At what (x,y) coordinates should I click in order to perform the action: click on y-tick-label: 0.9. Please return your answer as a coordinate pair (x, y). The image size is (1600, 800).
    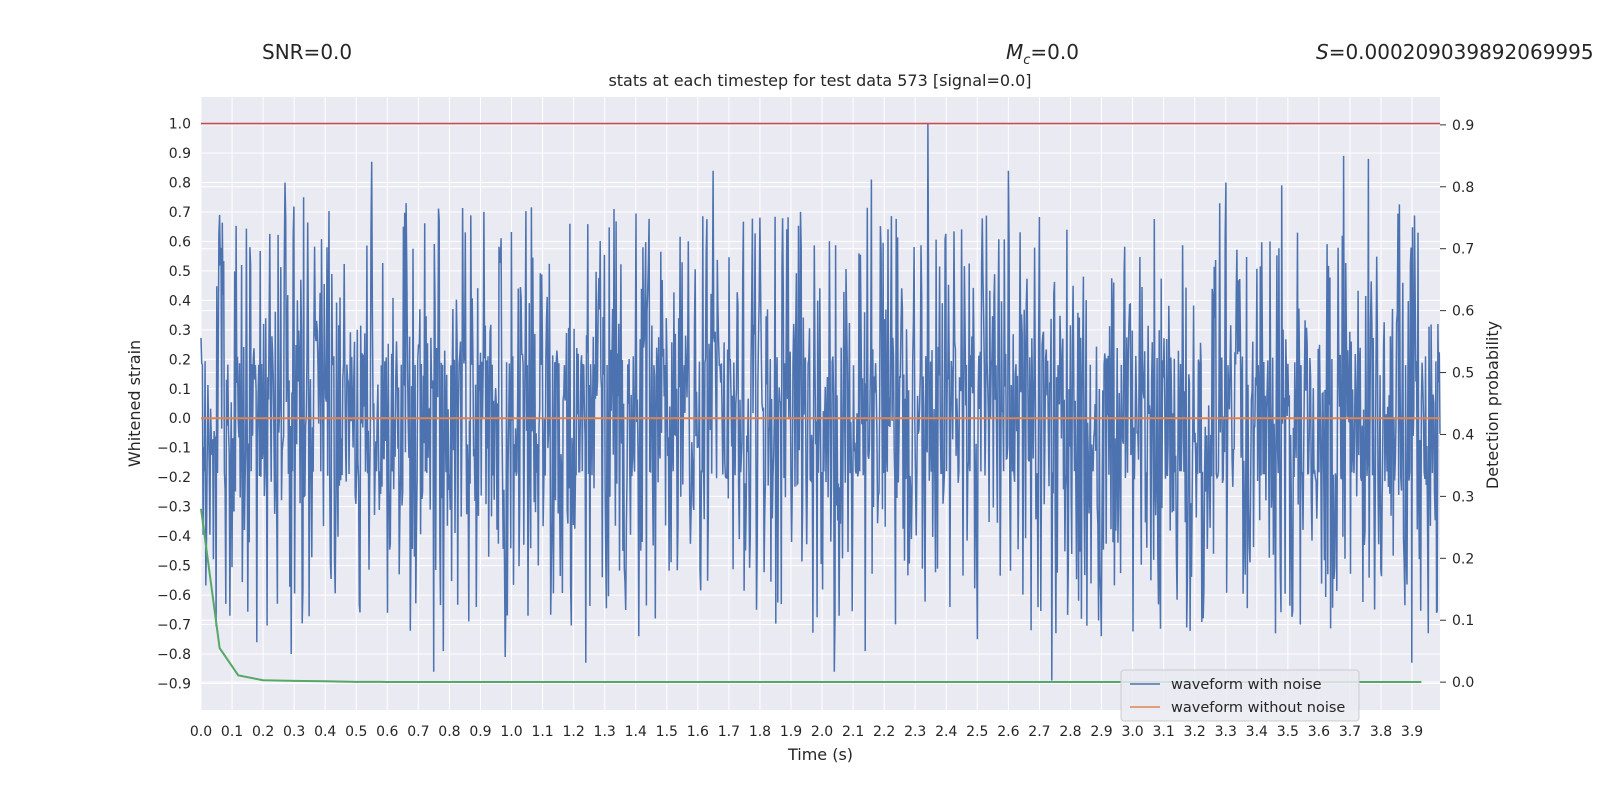
    Looking at the image, I should click on (180, 154).